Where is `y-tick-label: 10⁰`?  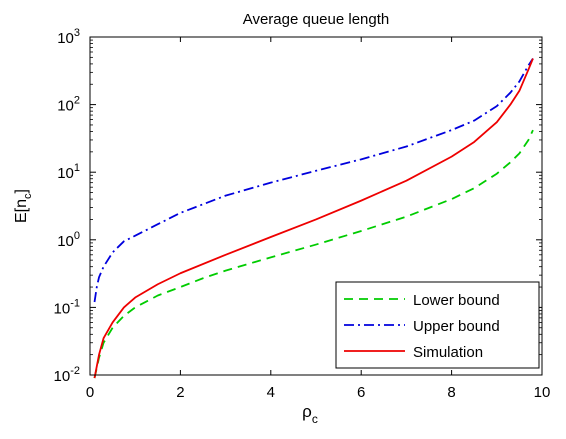
y-tick-label: 10⁰ is located at coordinates (68, 240).